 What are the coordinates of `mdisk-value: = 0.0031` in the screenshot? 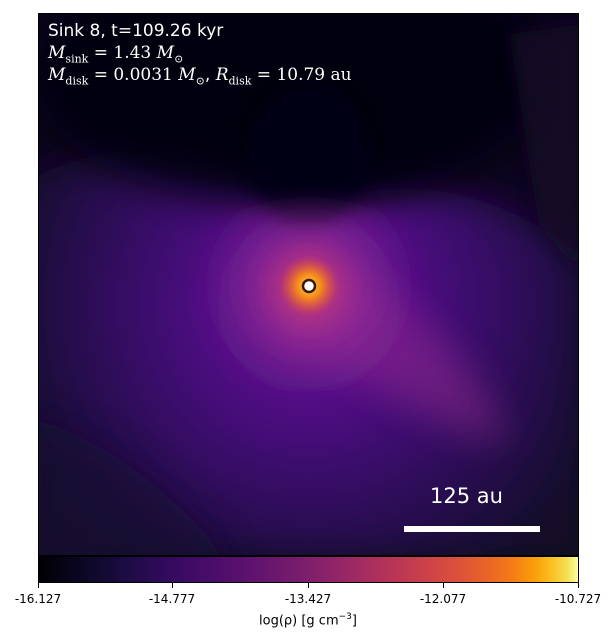 It's located at (133, 75).